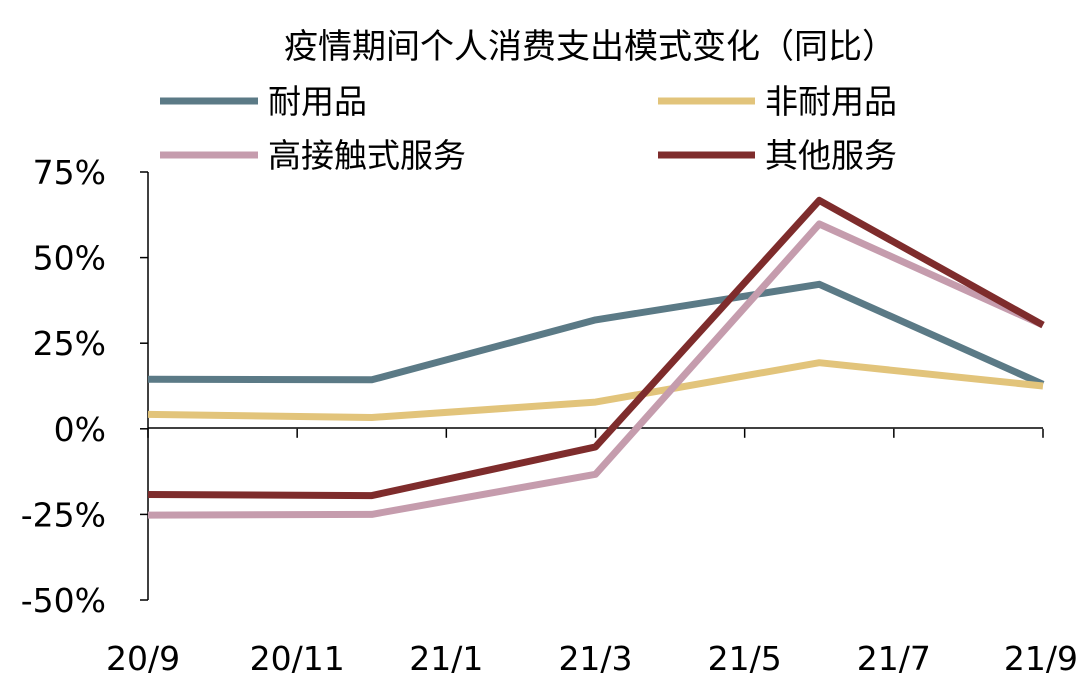 This screenshot has height=687, width=1080. Describe the element at coordinates (143, 658) in the screenshot. I see `x-tick-label: 20/9` at that location.